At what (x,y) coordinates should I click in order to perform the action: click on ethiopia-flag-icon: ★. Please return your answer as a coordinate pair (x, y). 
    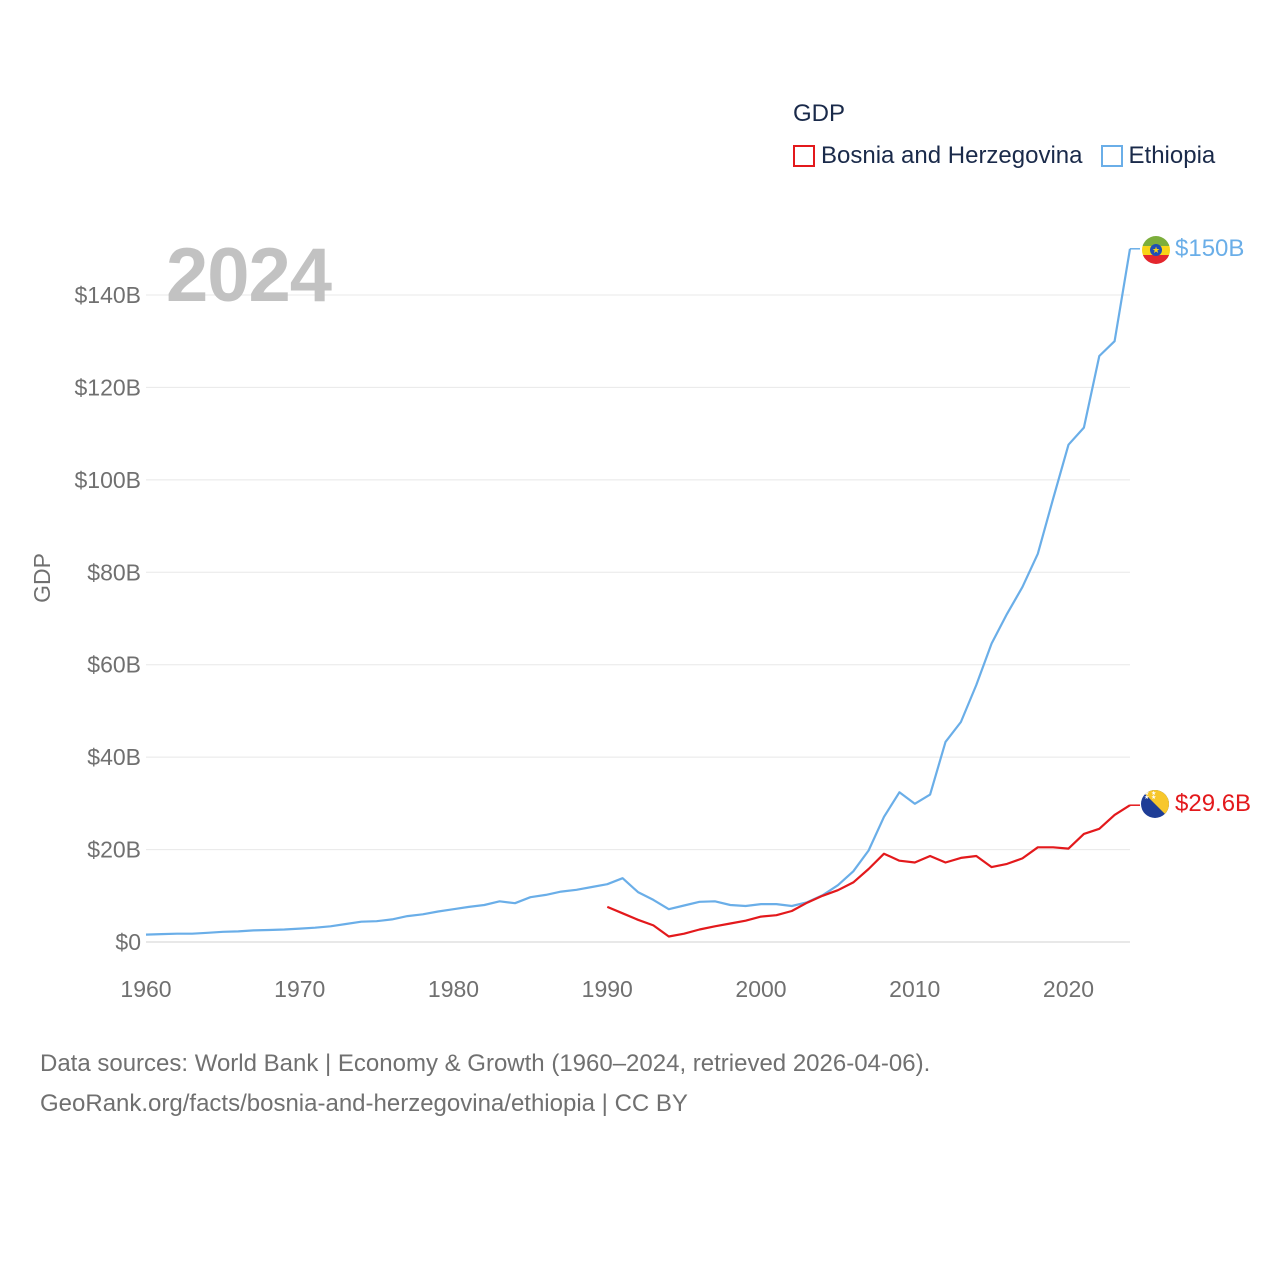
    Looking at the image, I should click on (1156, 250).